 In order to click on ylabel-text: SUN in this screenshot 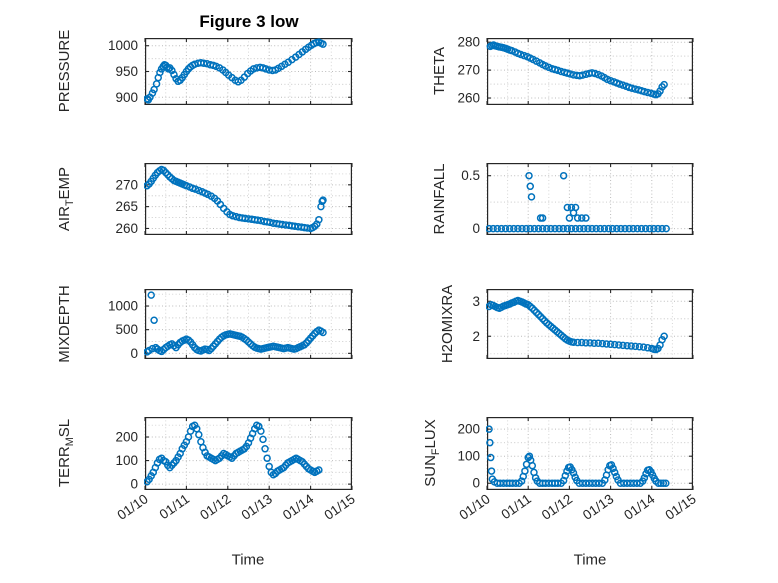, I will do `click(430, 471)`.